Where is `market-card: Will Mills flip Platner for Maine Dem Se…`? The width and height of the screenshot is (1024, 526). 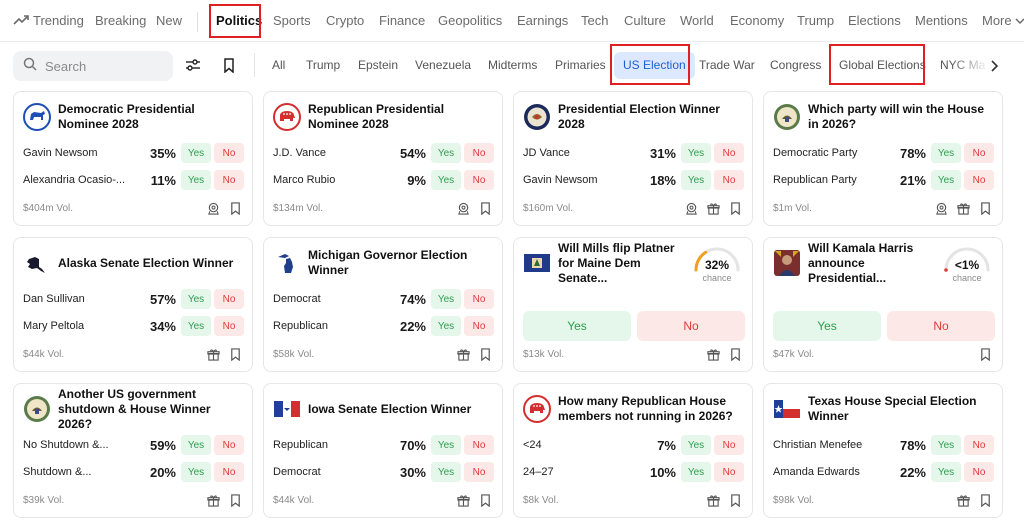
market-card: Will Mills flip Platner for Maine Dem Se… is located at coordinates (633, 304).